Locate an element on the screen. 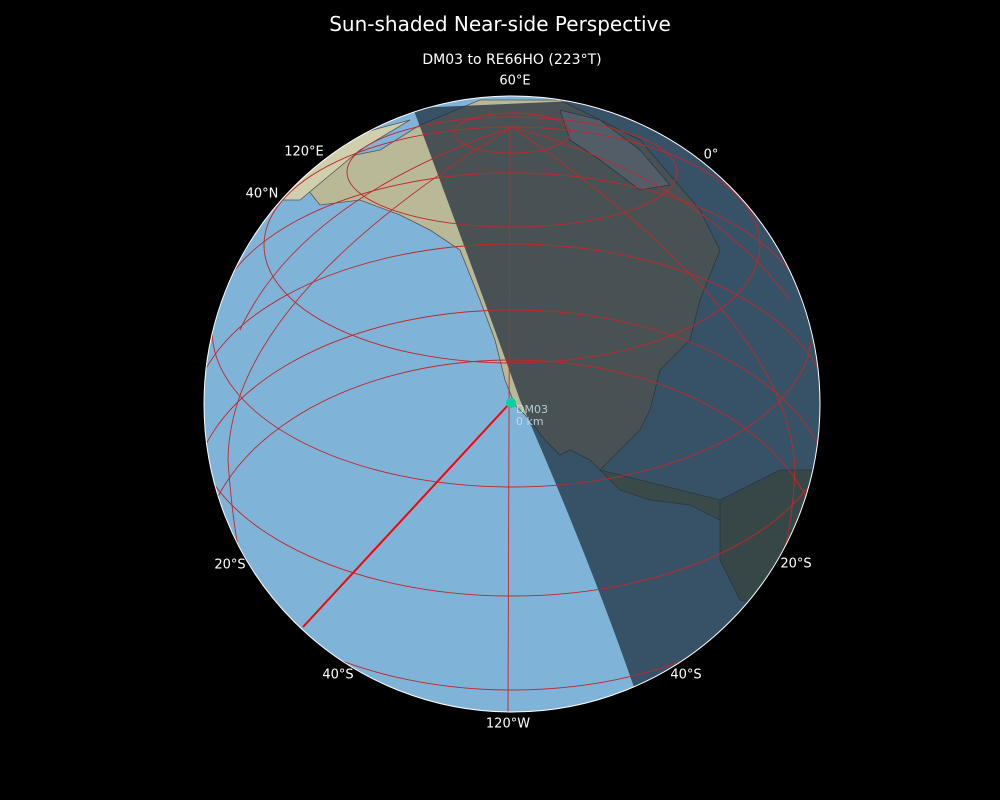  label-20s-right: 20°S is located at coordinates (796, 564).